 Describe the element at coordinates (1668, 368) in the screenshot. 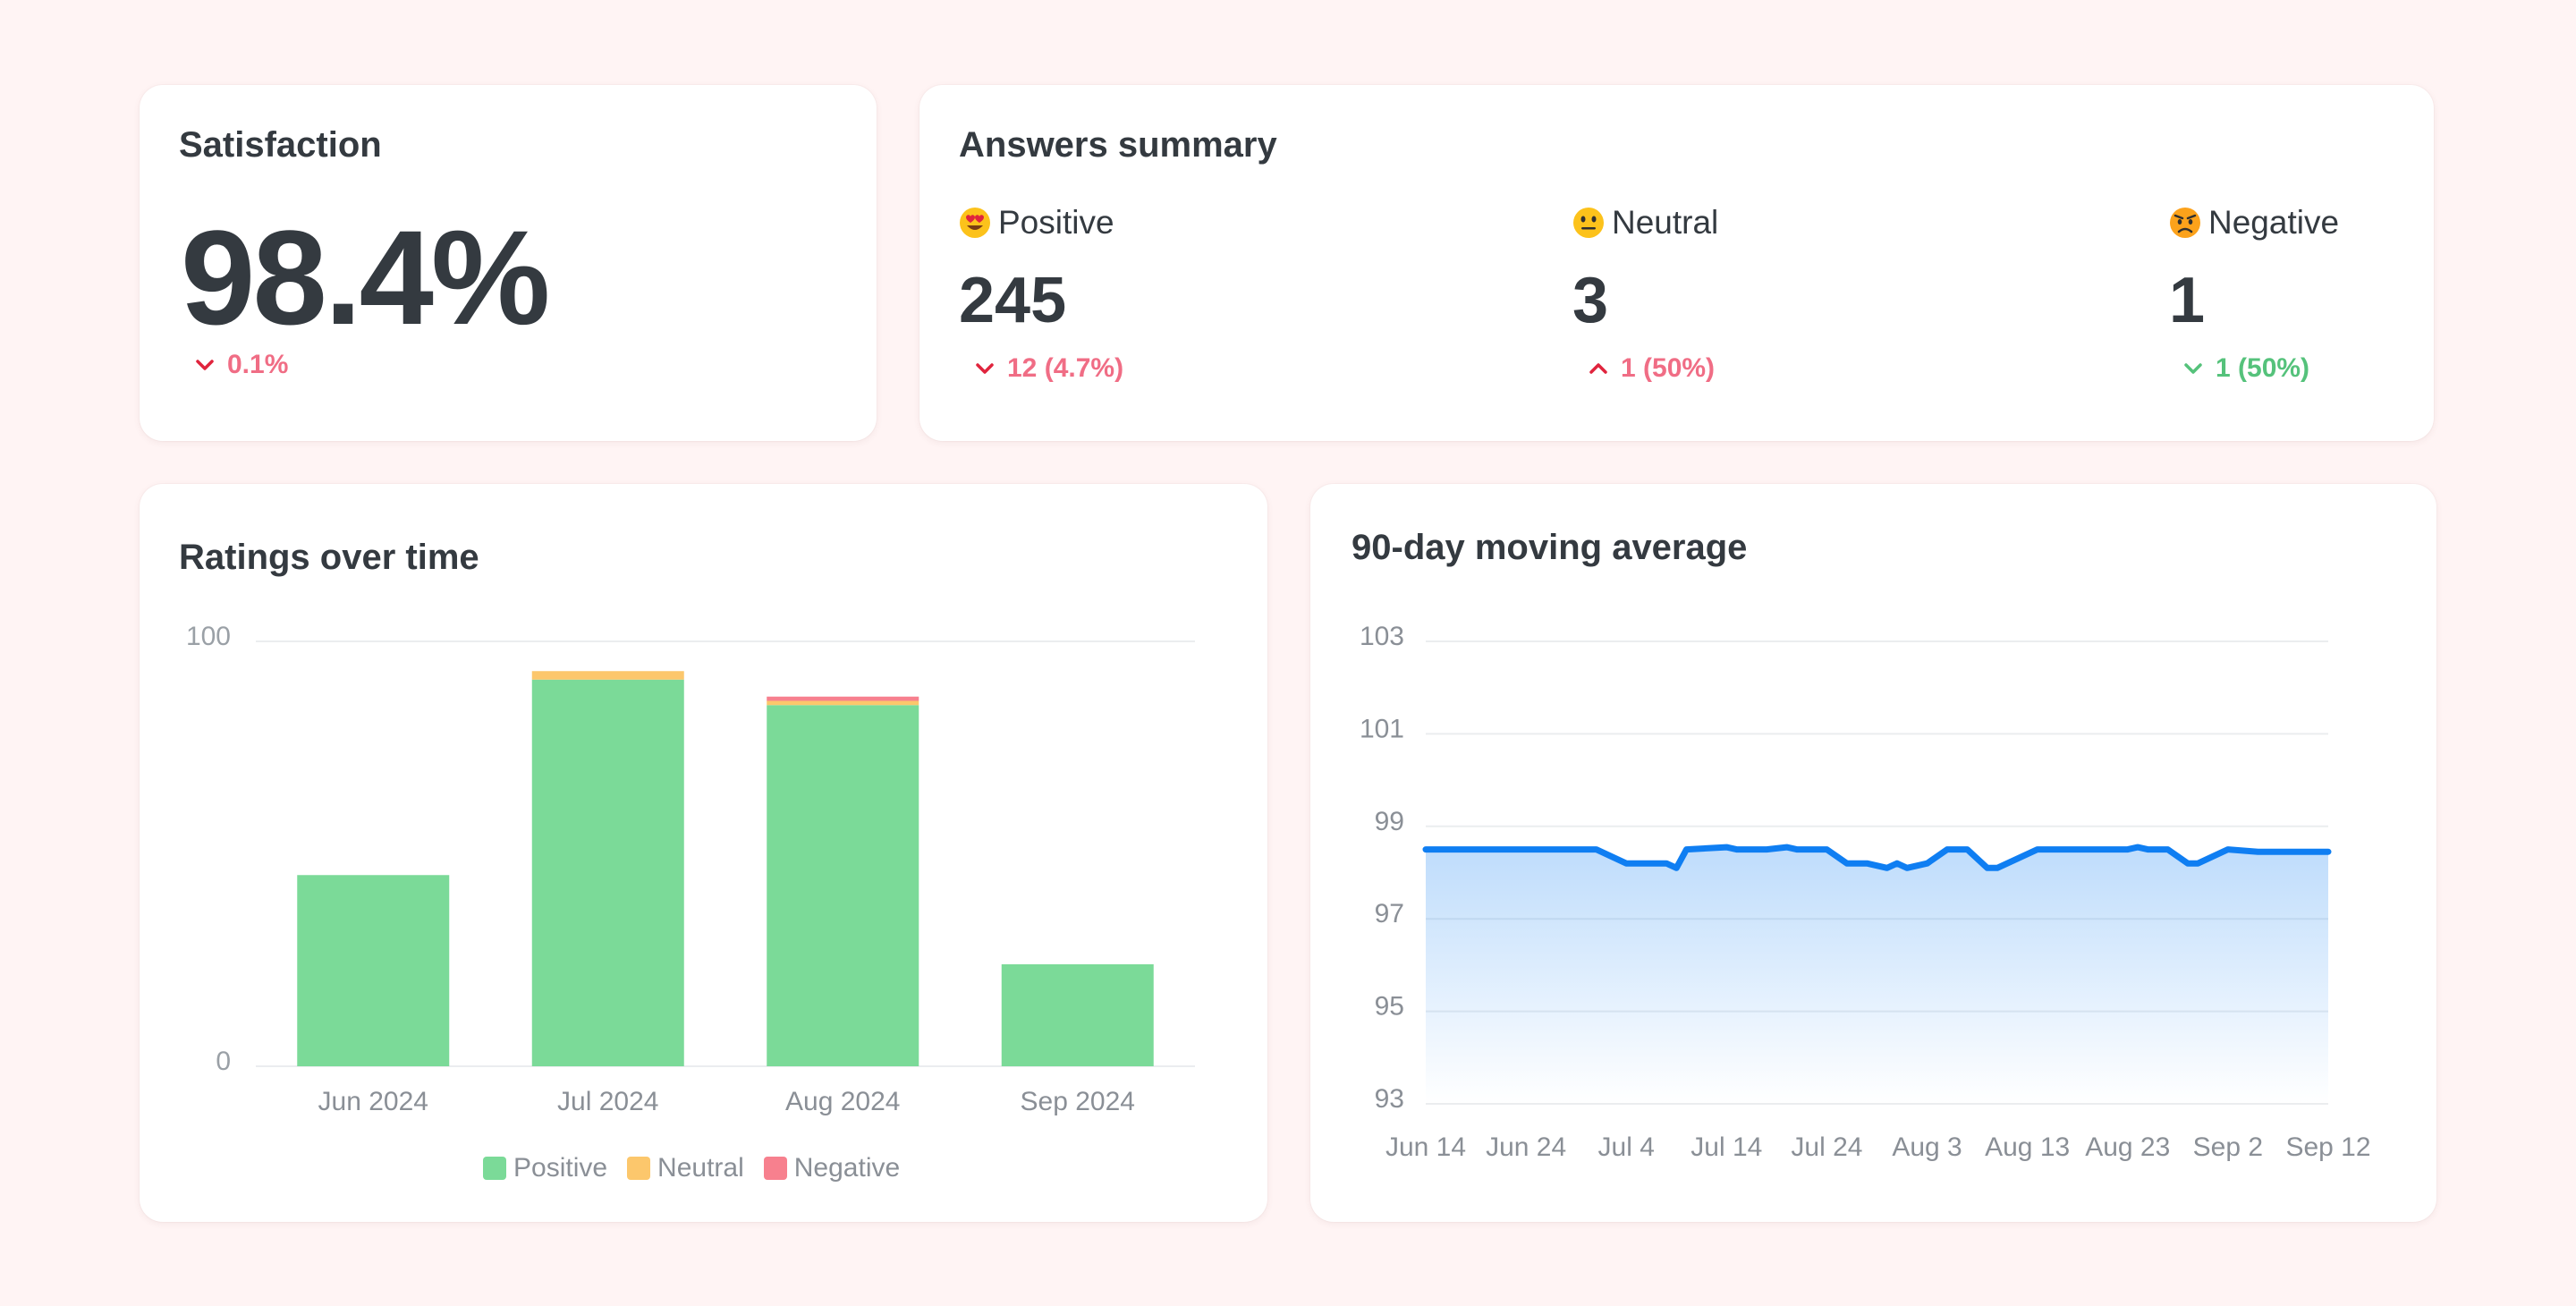

I see `neutral-delta-value: 1 (50%)` at that location.